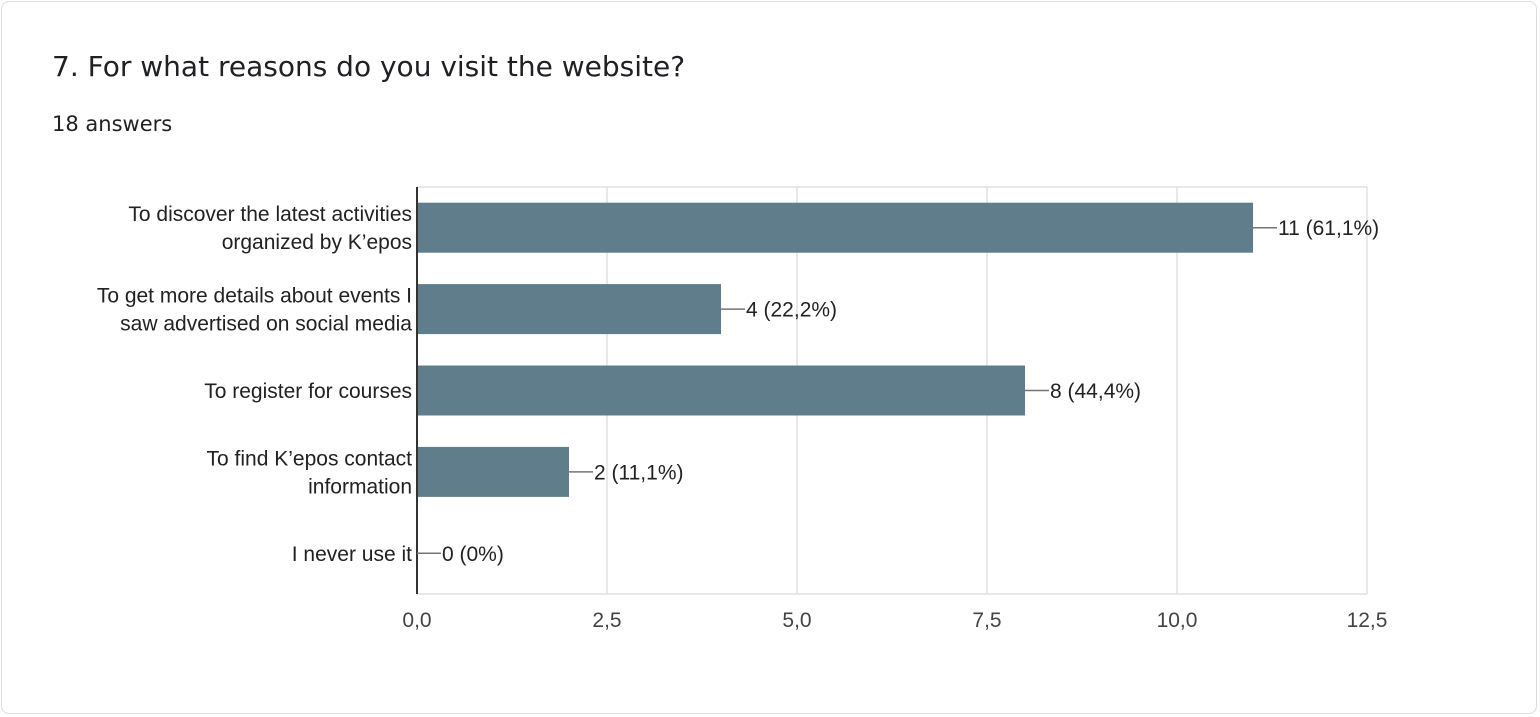  I want to click on category-label: To discover the latest activities, so click(270, 214).